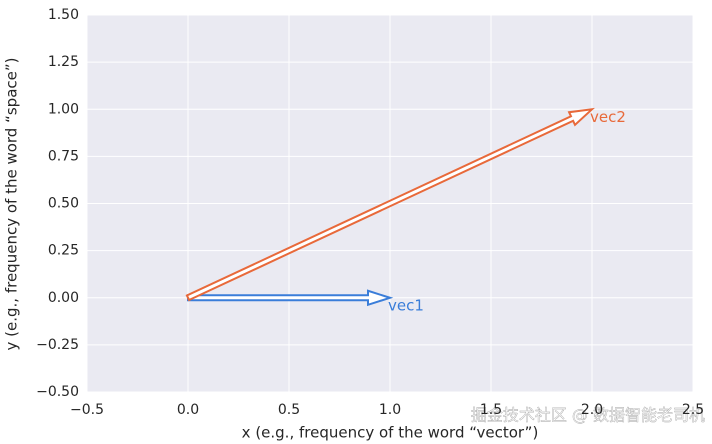 The image size is (712, 444). What do you see at coordinates (592, 410) in the screenshot?
I see `x-tick-label: 2.0` at bounding box center [592, 410].